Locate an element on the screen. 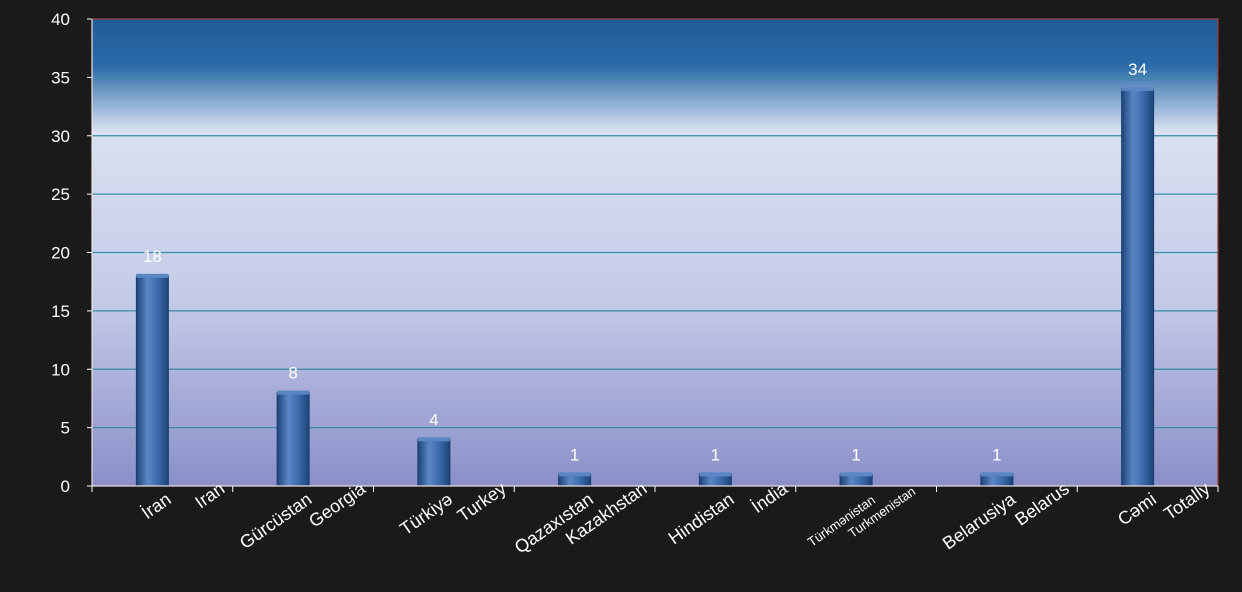 The height and width of the screenshot is (592, 1242). y-tick-label-5: 5 is located at coordinates (65, 428).